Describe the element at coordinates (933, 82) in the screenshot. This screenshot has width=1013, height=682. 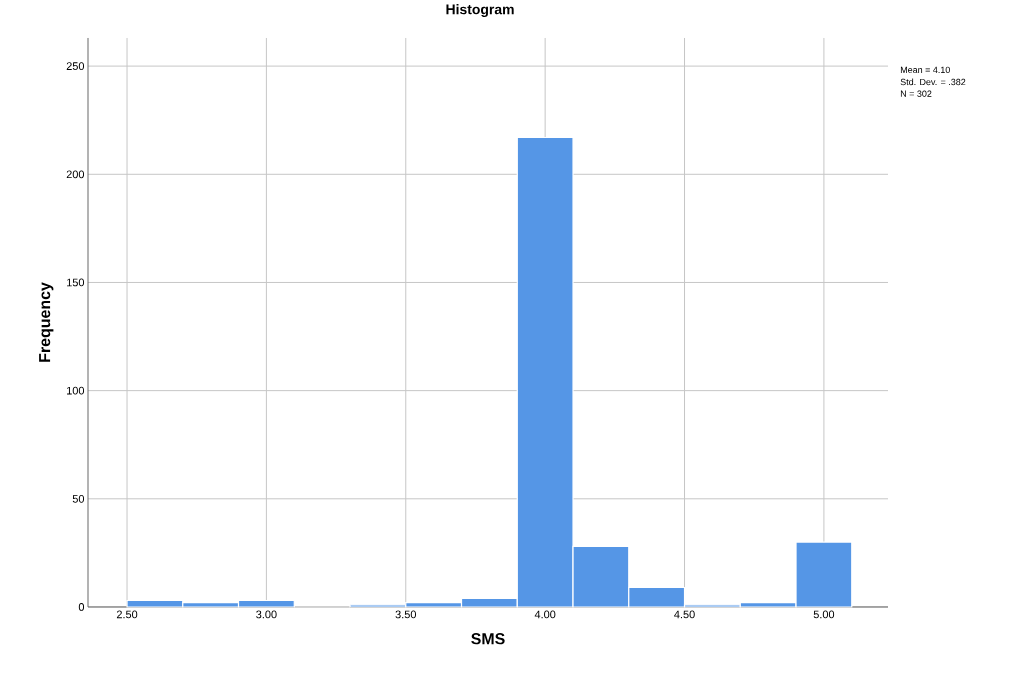
I see `text: Std. Dev. = .382` at that location.